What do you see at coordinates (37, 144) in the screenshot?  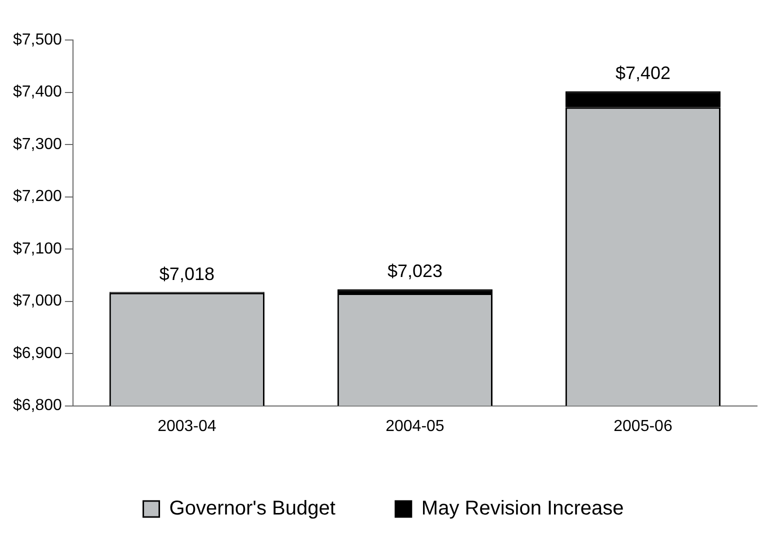 I see `y-tick-label: $7,300` at bounding box center [37, 144].